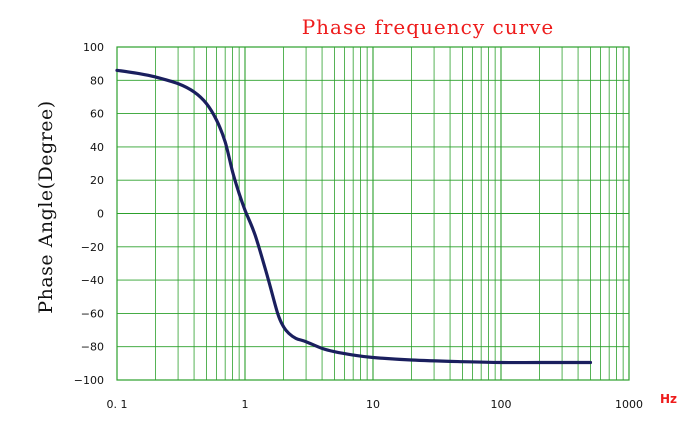  I want to click on x-axis-unit-label: Hz, so click(668, 399).